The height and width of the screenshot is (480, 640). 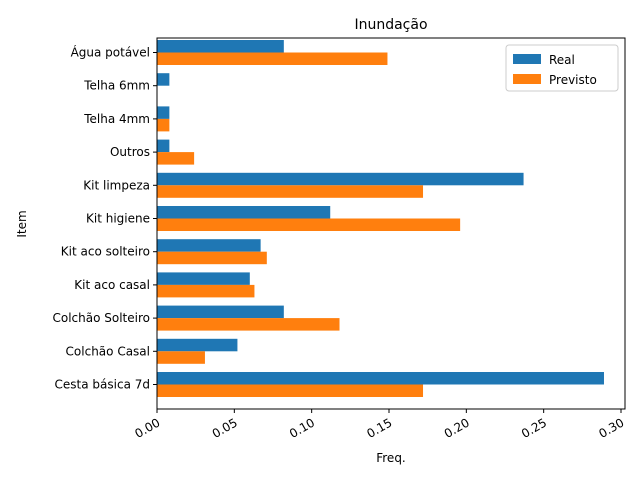 I want to click on bar-real-agua-potavel, so click(x=220, y=46).